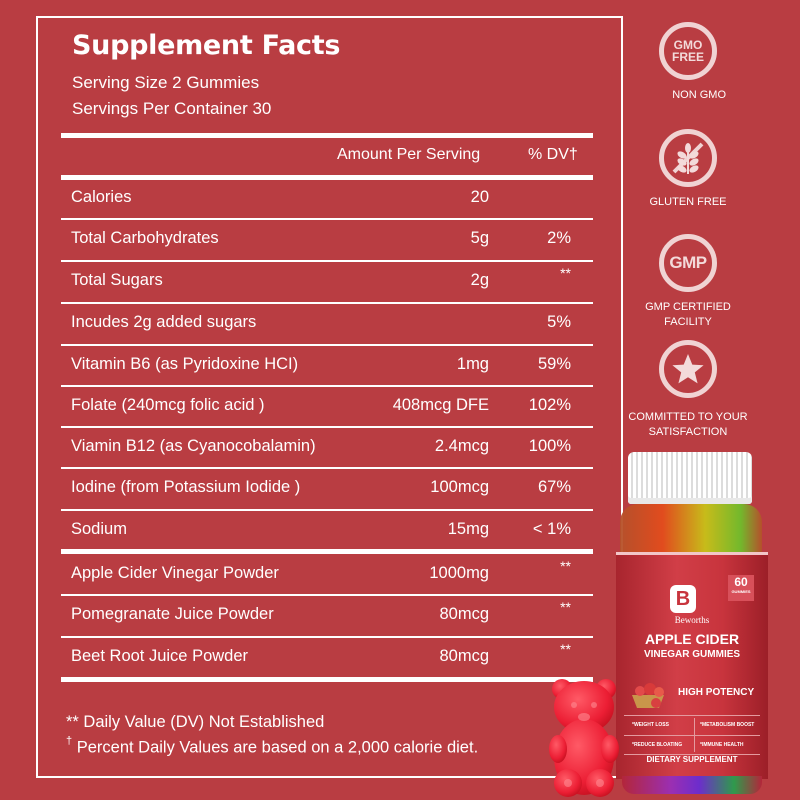 This screenshot has width=800, height=800. What do you see at coordinates (440, 405) in the screenshot?
I see `nutrient-amount: 408mcg DFE` at bounding box center [440, 405].